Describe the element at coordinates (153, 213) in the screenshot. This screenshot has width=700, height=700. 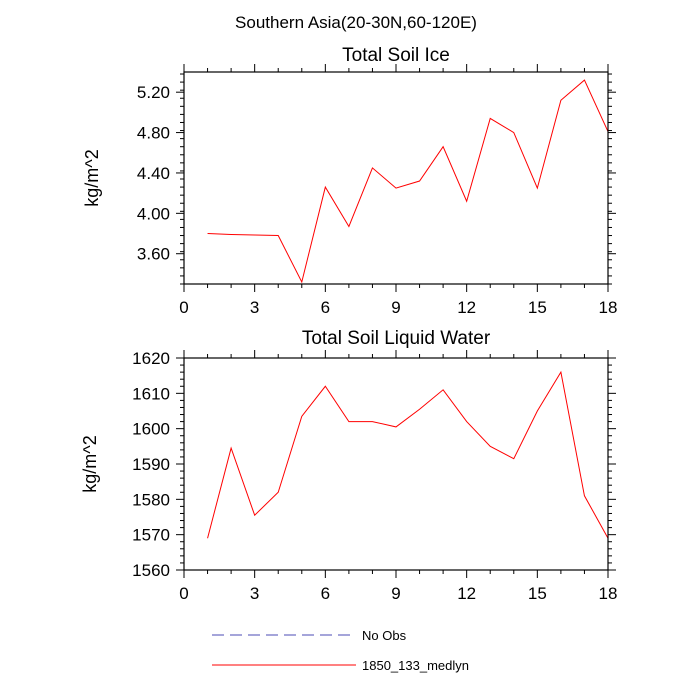
I see `y-tick-label: 4.00` at that location.